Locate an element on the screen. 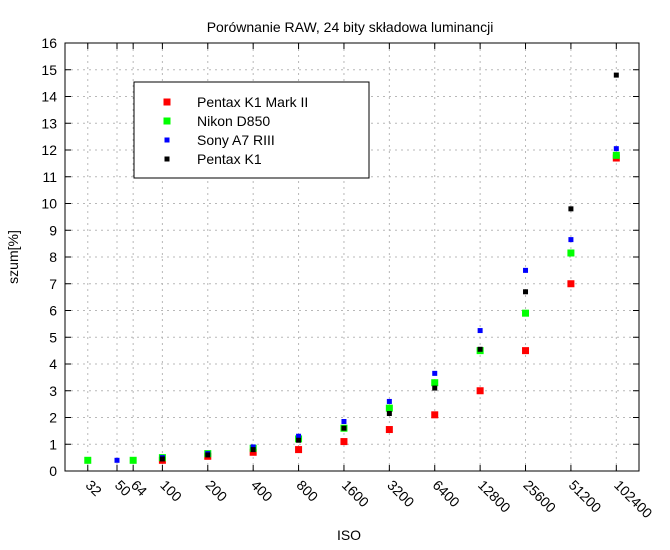 The image size is (670, 550). x-tick-label: 3200 is located at coordinates (400, 493).